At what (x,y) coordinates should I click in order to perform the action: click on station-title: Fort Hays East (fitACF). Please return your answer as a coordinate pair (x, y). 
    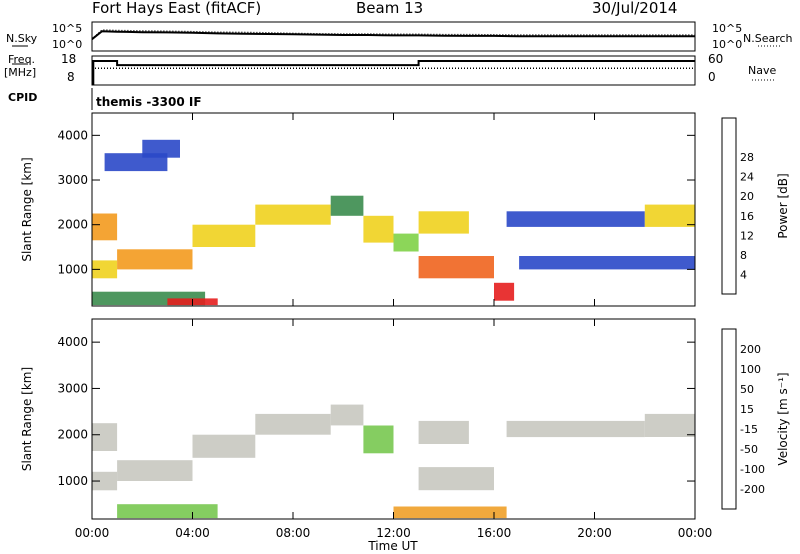
    Looking at the image, I should click on (177, 8).